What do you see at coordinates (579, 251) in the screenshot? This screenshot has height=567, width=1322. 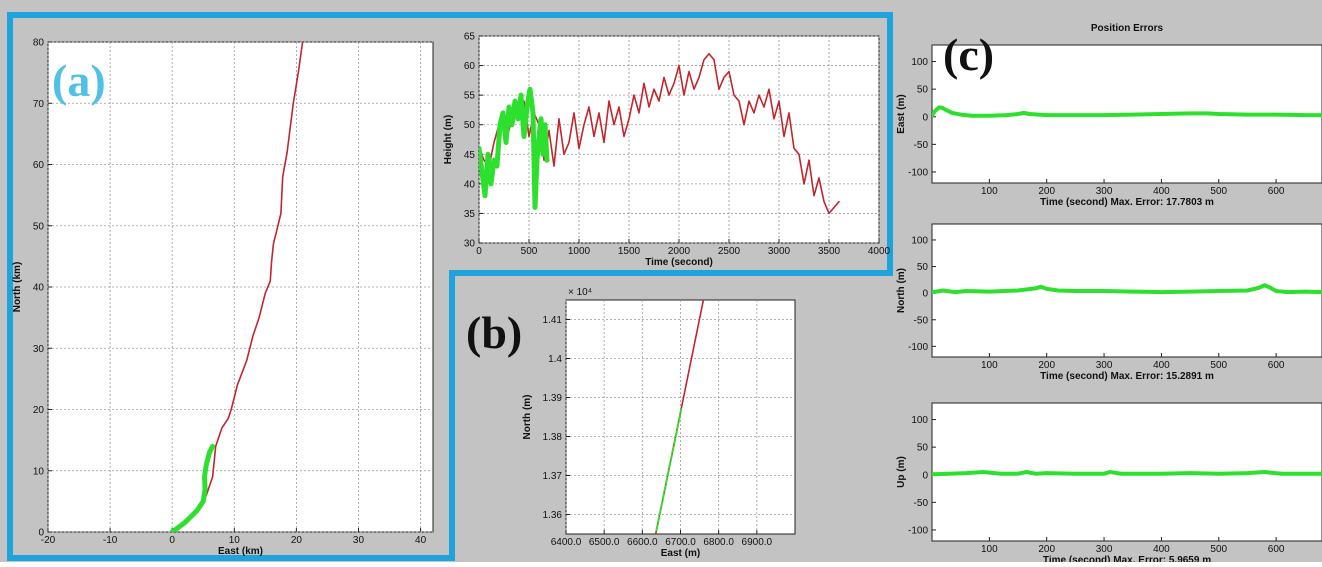 I see `x-tick-label: 1000` at bounding box center [579, 251].